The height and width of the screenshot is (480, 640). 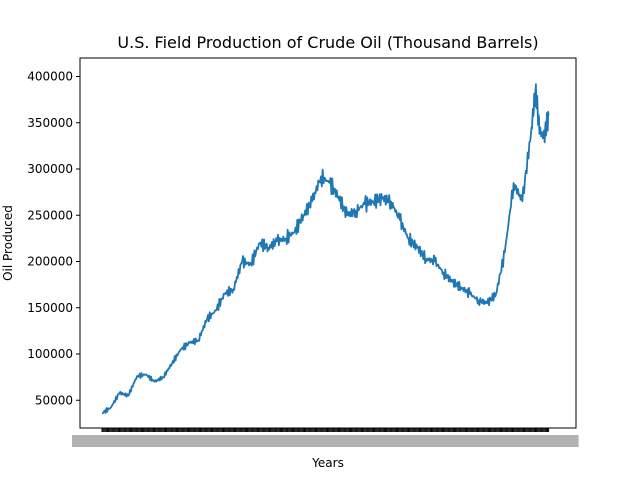 I want to click on y-axis-label: Oil Produced, so click(x=8, y=243).